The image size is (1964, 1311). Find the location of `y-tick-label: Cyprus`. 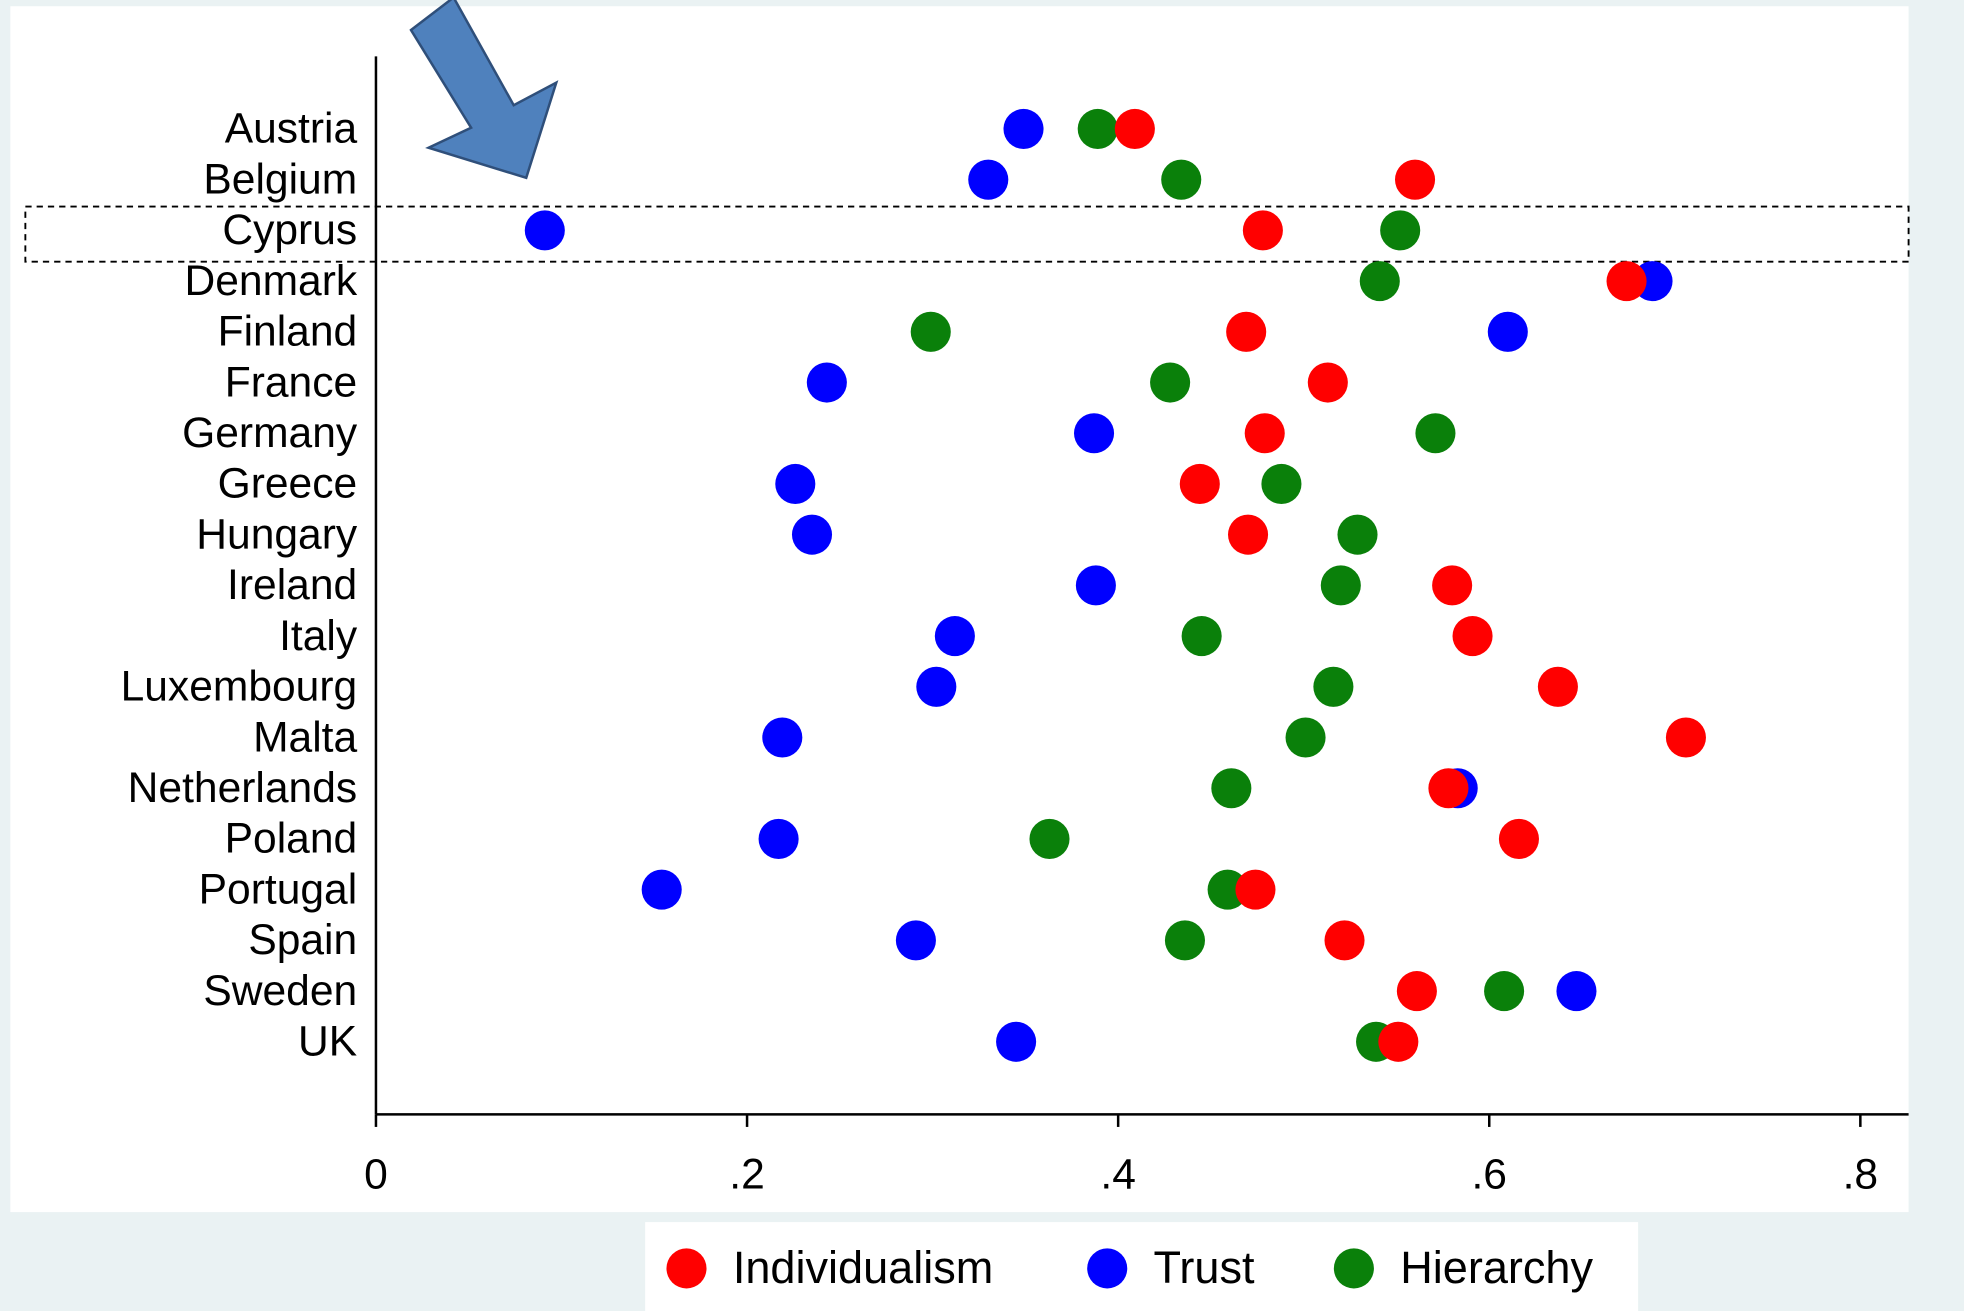

y-tick-label: Cyprus is located at coordinates (289, 230).